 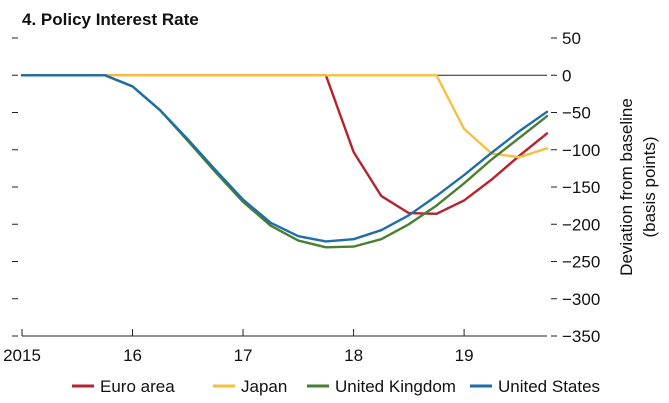 I want to click on legend-label-euro-area: Euro area, so click(x=137, y=386).